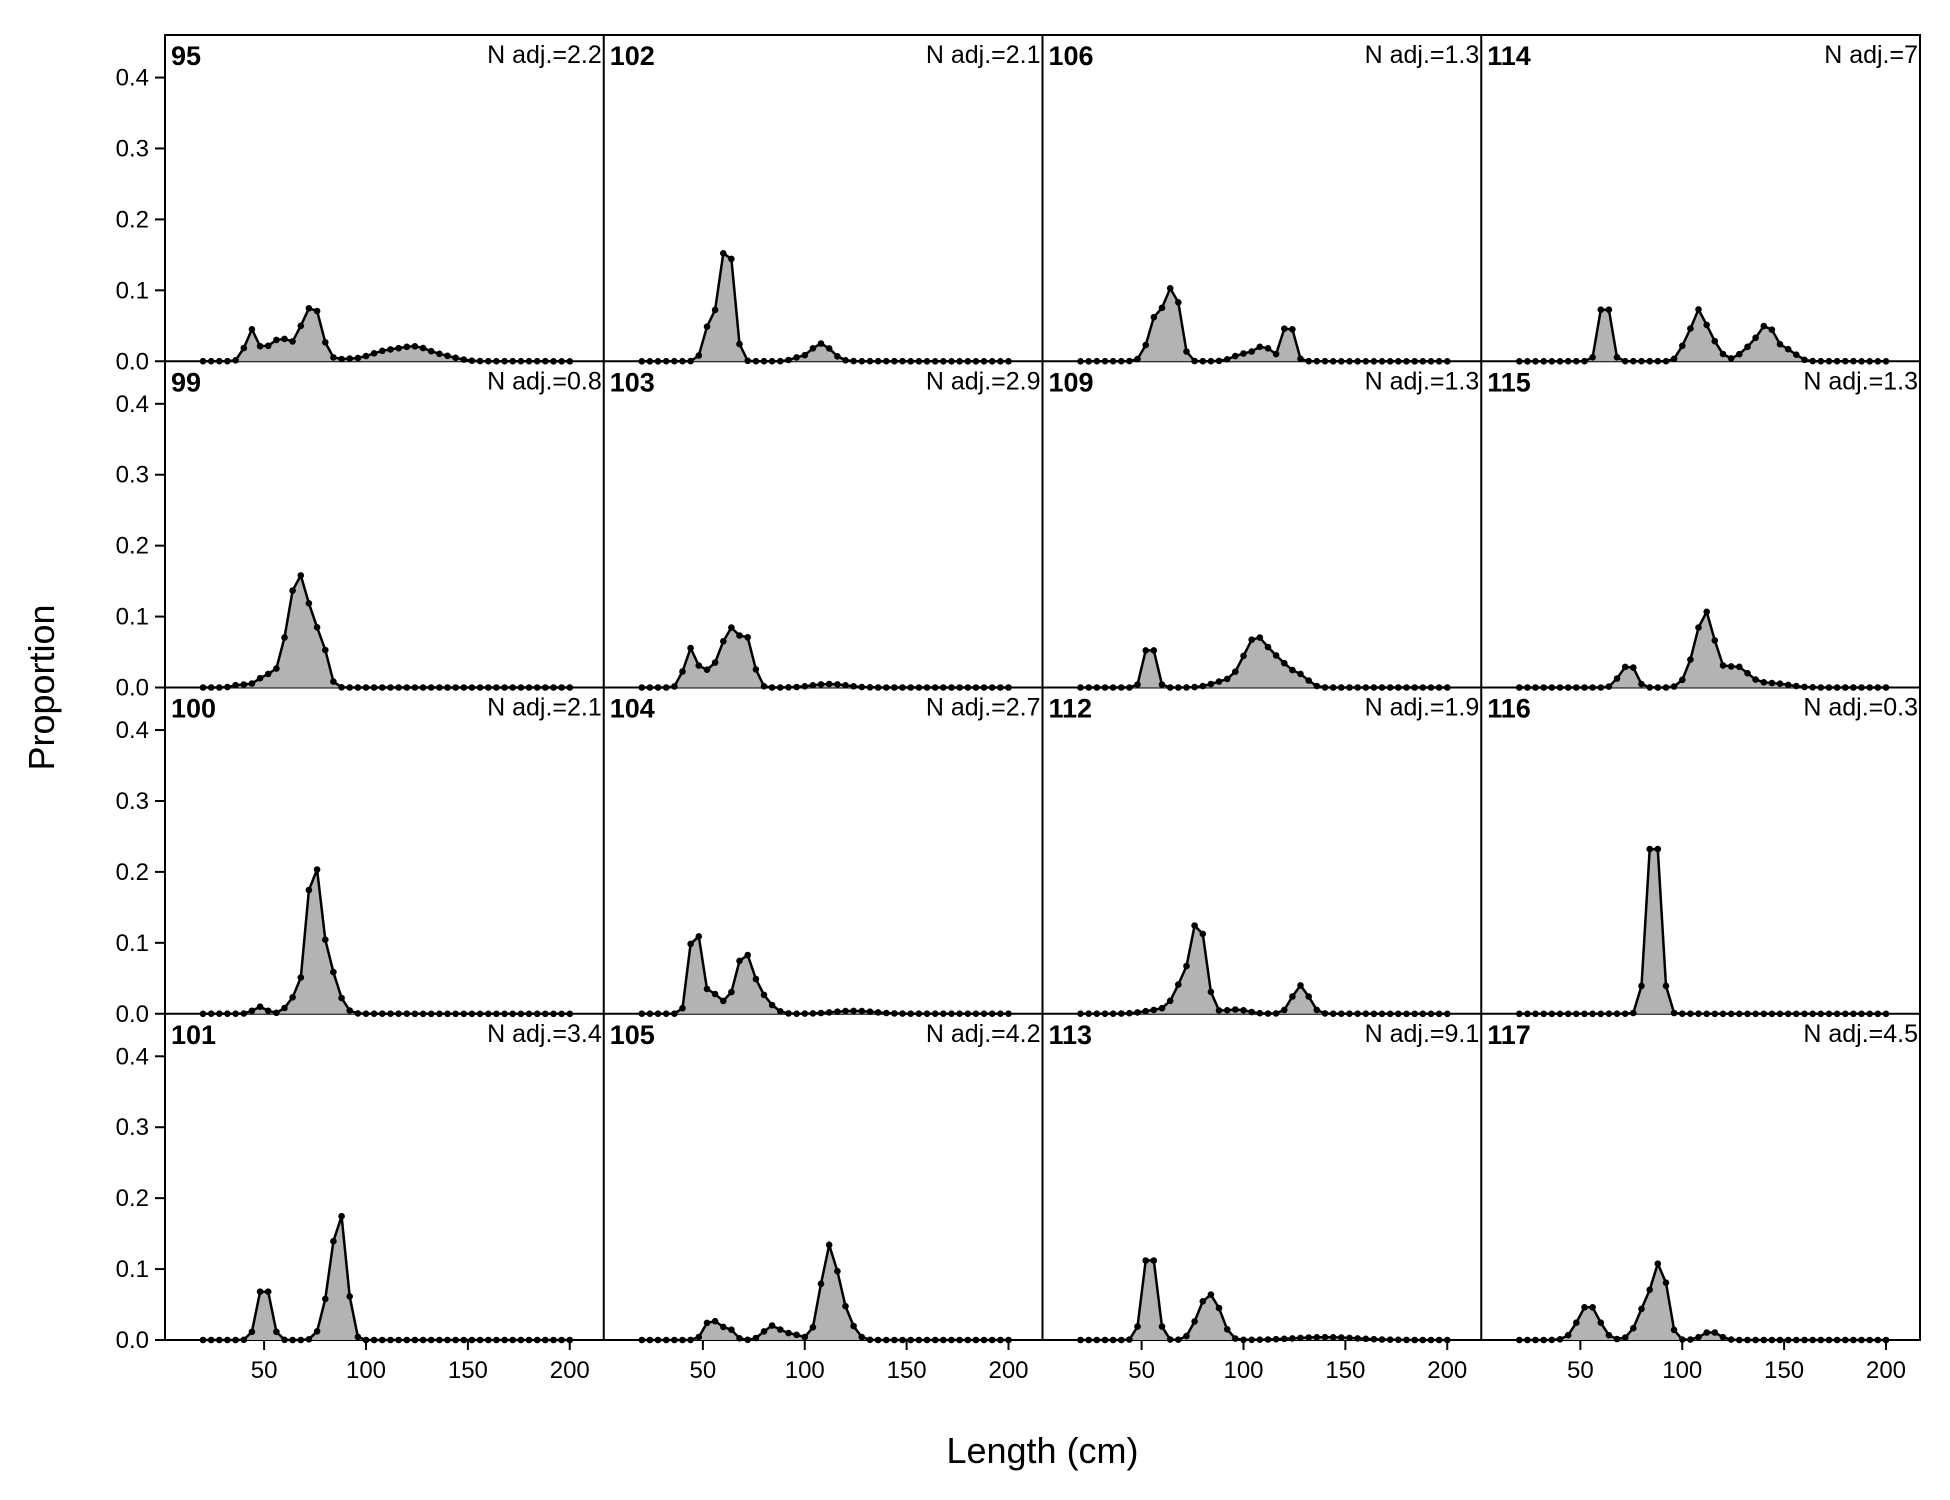  Describe the element at coordinates (193, 1035) in the screenshot. I see `panel-label: 101` at that location.